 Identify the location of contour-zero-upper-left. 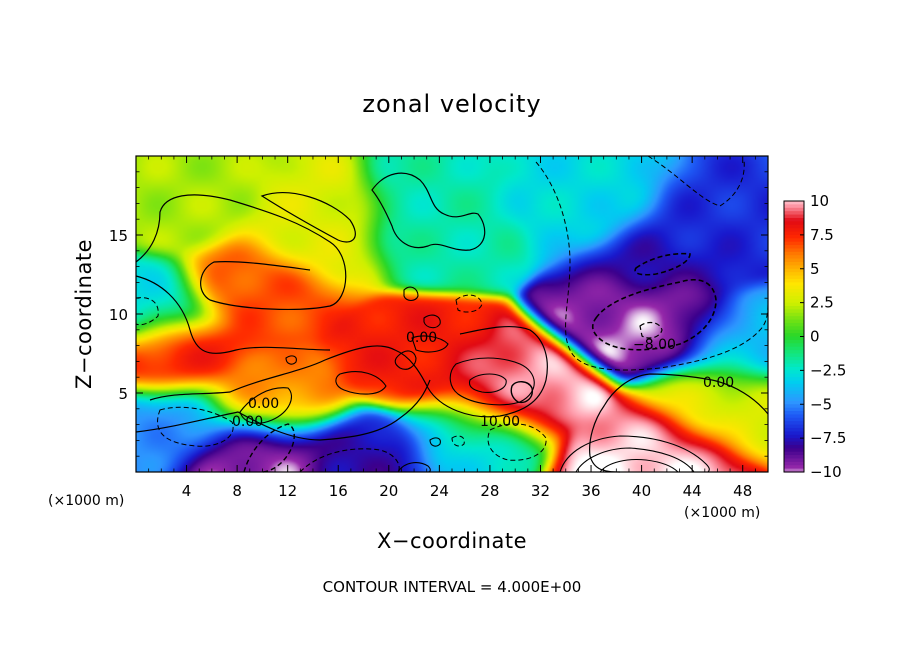
(241, 252).